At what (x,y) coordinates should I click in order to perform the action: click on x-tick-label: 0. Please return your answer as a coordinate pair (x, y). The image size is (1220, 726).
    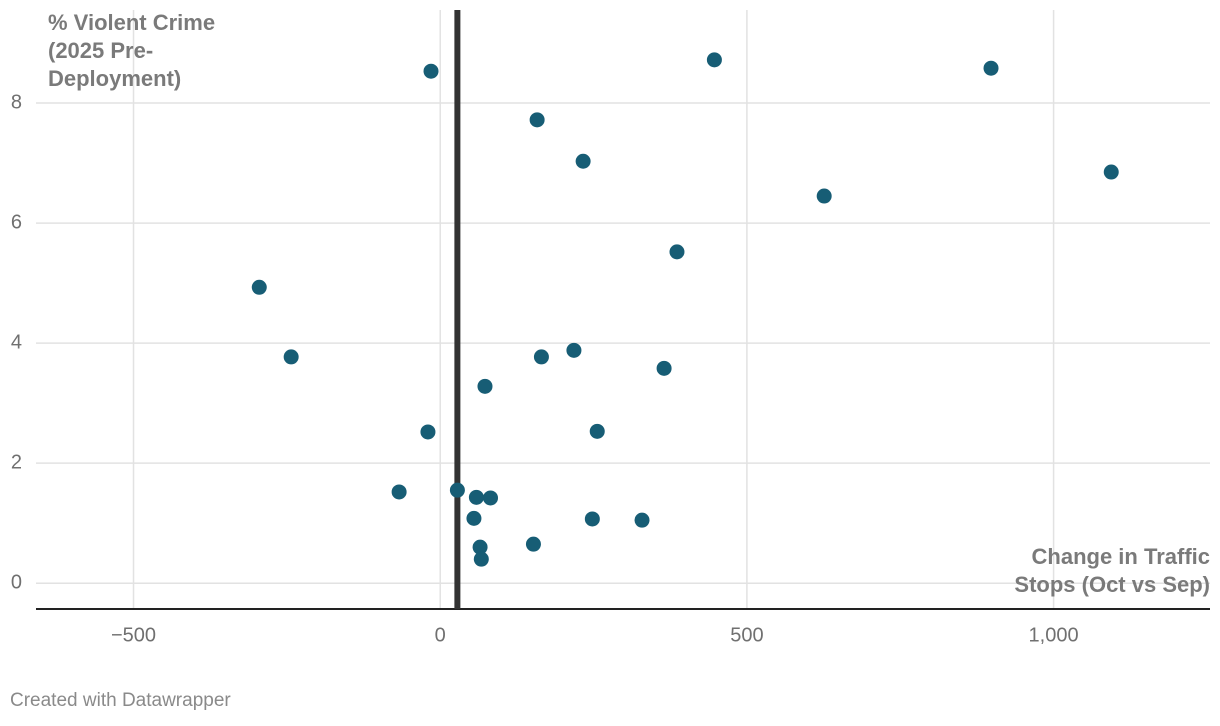
    Looking at the image, I should click on (440, 635).